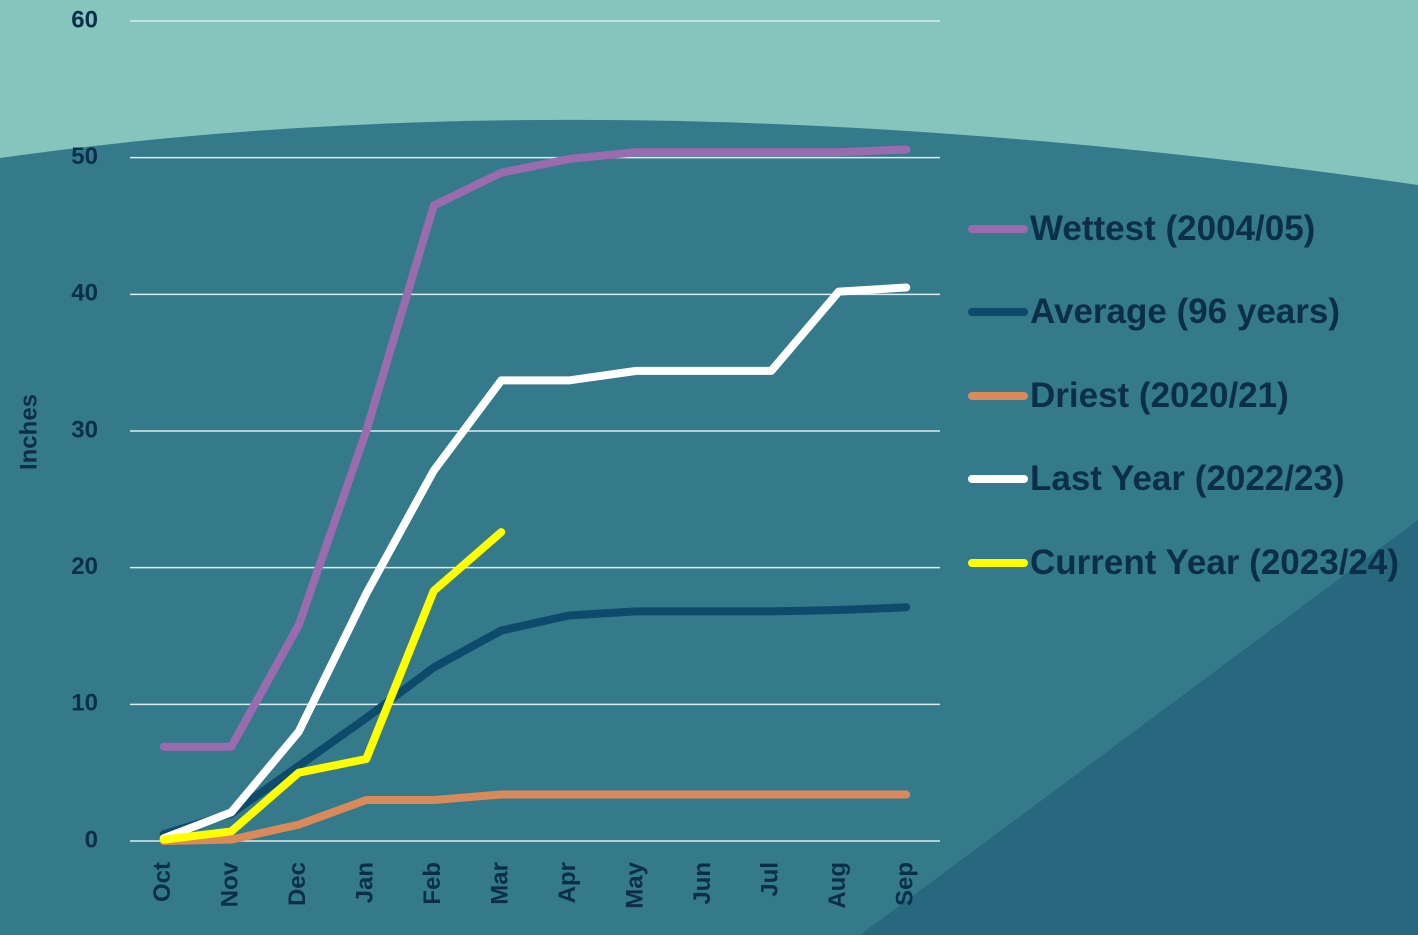 The height and width of the screenshot is (935, 1418). I want to click on x-tick-label: Aug, so click(837, 885).